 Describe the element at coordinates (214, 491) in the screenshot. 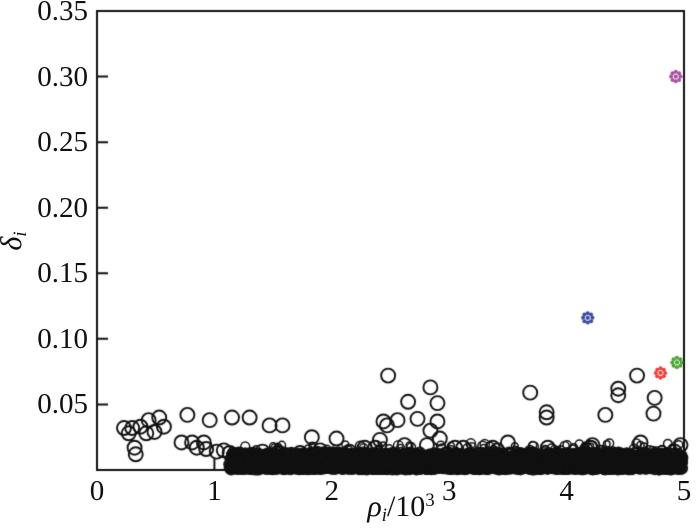

I see `x-tick-label: 1` at that location.